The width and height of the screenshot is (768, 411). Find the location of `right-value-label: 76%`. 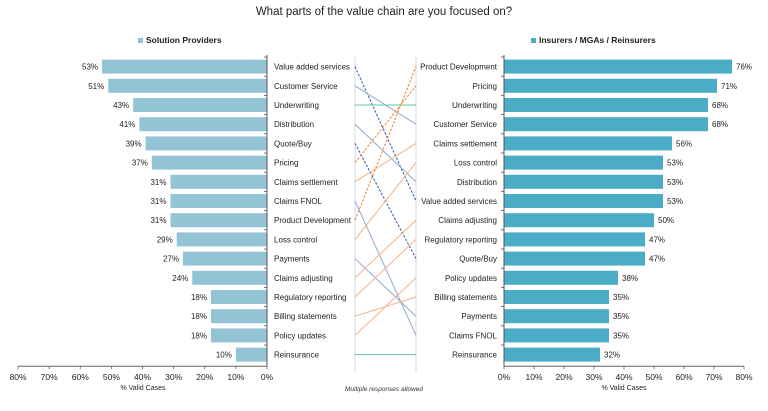

right-value-label: 76% is located at coordinates (744, 67).